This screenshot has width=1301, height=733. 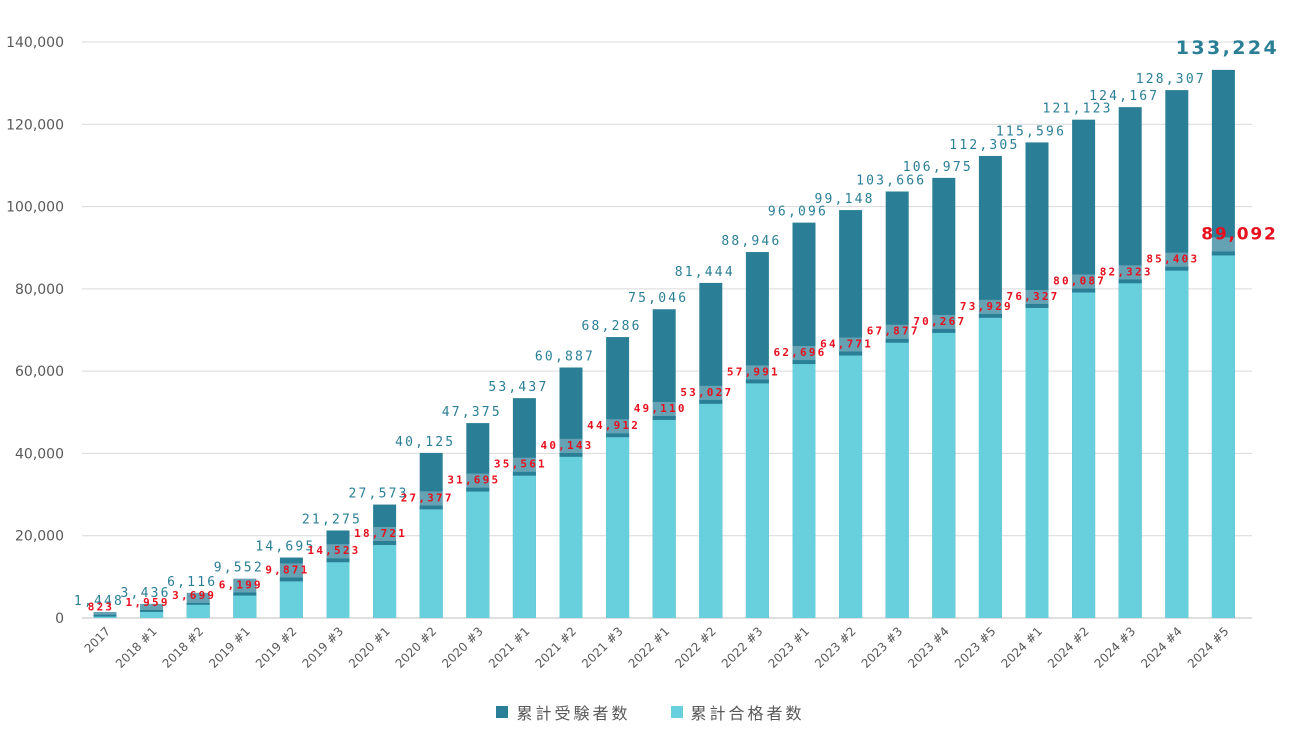 What do you see at coordinates (602, 647) in the screenshot?
I see `x-tick-label: 2021 #3` at bounding box center [602, 647].